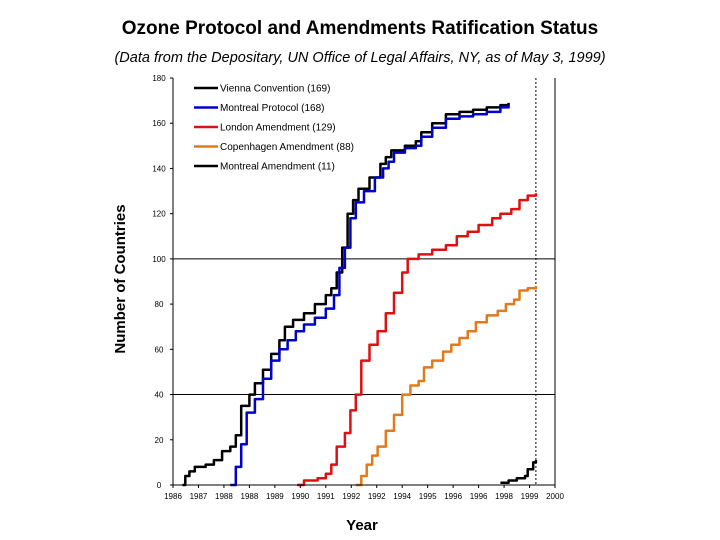 Image resolution: width=720 pixels, height=540 pixels. What do you see at coordinates (272, 108) in the screenshot?
I see `legend-label-1: Montreal Protocol (168)` at bounding box center [272, 108].